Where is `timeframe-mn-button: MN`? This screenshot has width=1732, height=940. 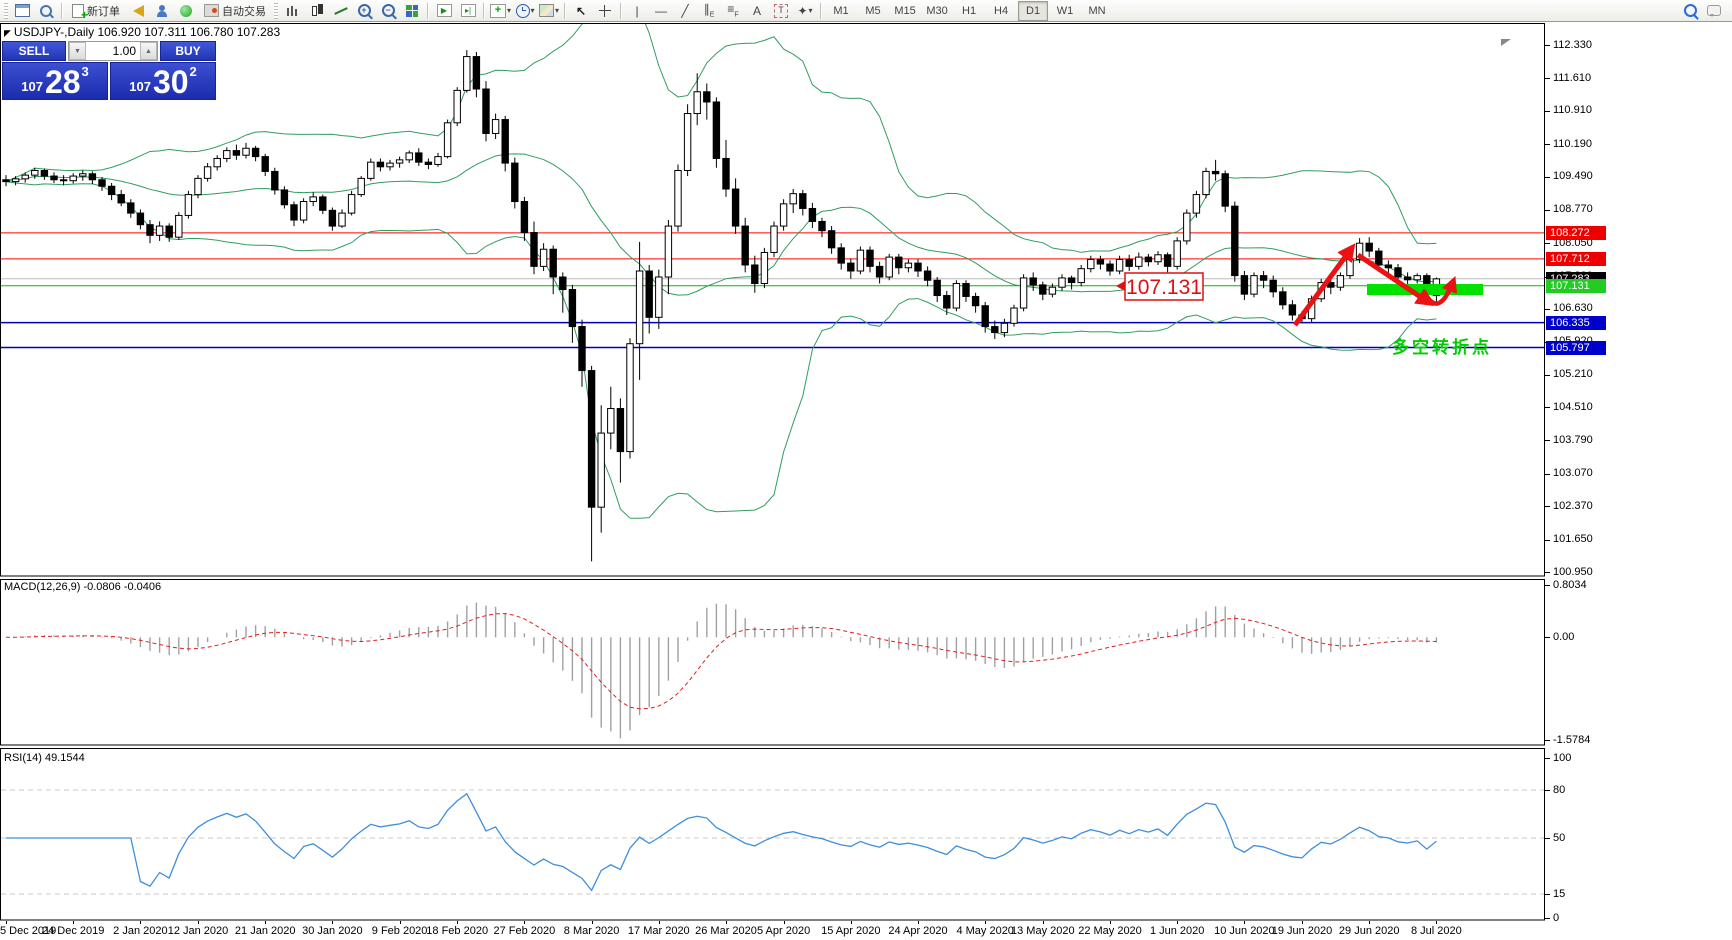 timeframe-mn-button: MN is located at coordinates (1097, 10).